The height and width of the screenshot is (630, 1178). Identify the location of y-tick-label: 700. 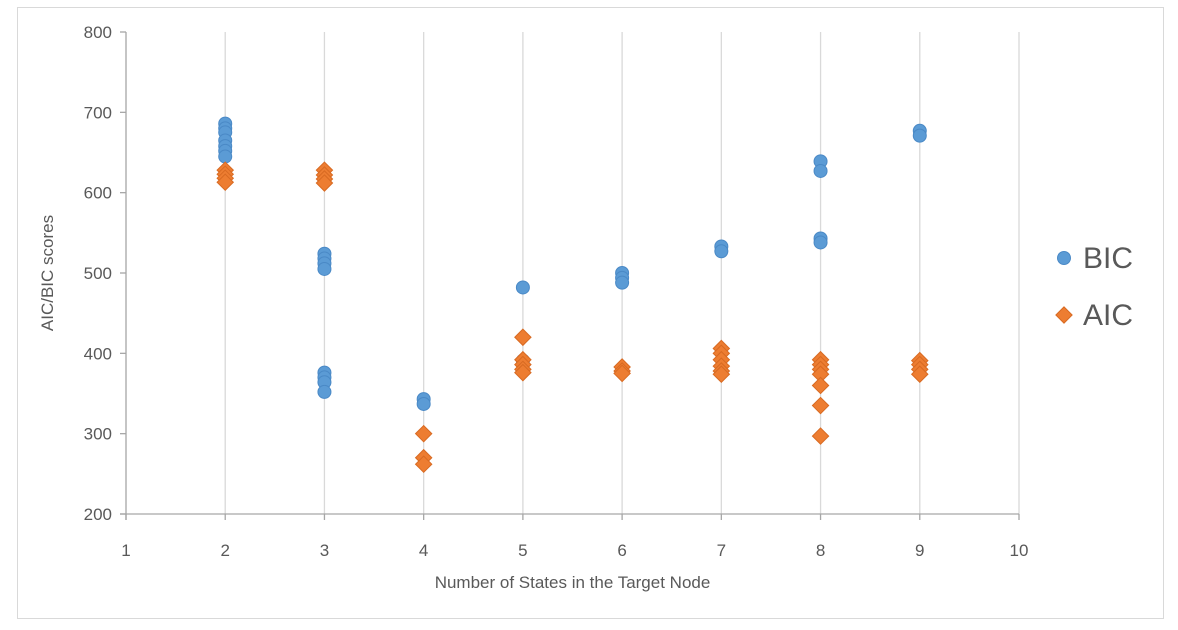
(98, 112).